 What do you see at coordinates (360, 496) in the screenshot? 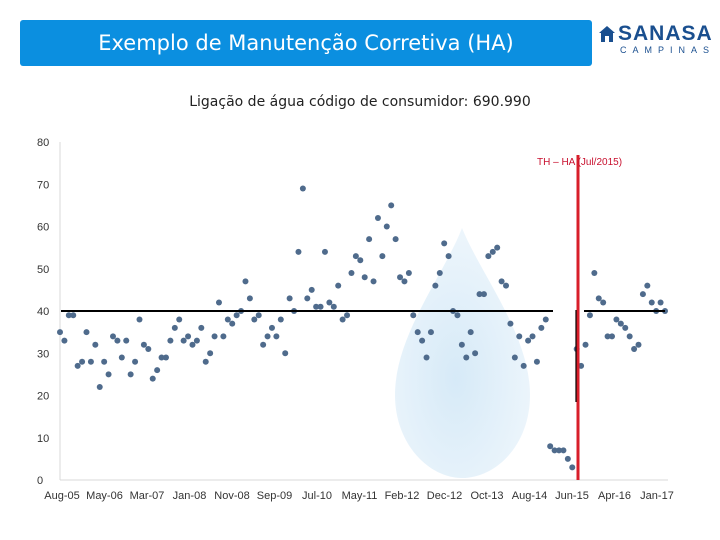
I see `x-tick-label: May-11` at bounding box center [360, 496].